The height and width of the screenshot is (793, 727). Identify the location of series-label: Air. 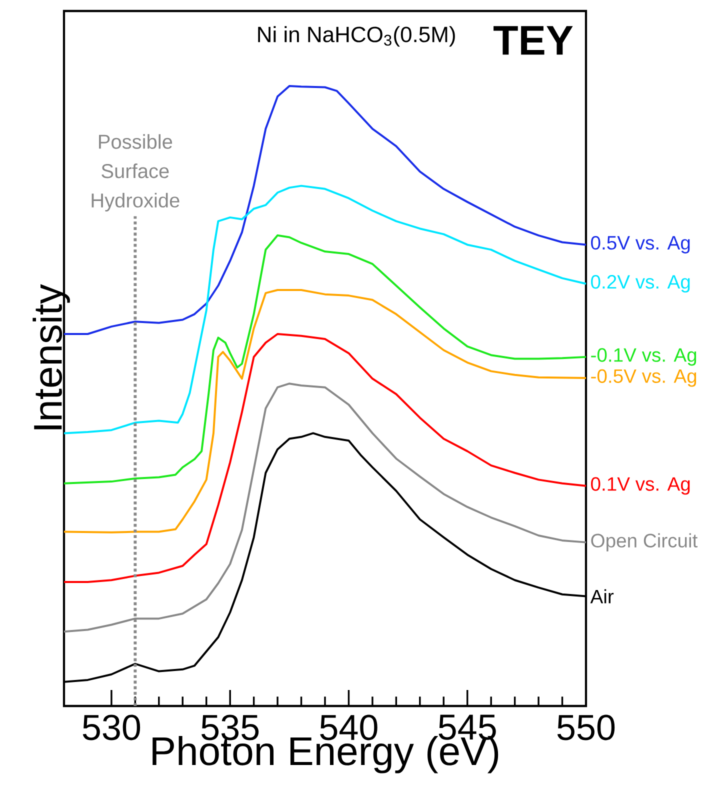
(602, 596).